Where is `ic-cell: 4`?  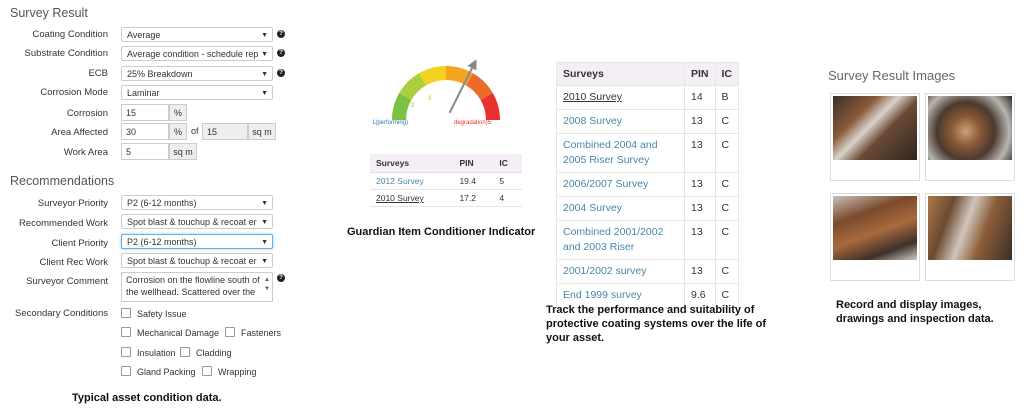 ic-cell: 4 is located at coordinates (507, 198).